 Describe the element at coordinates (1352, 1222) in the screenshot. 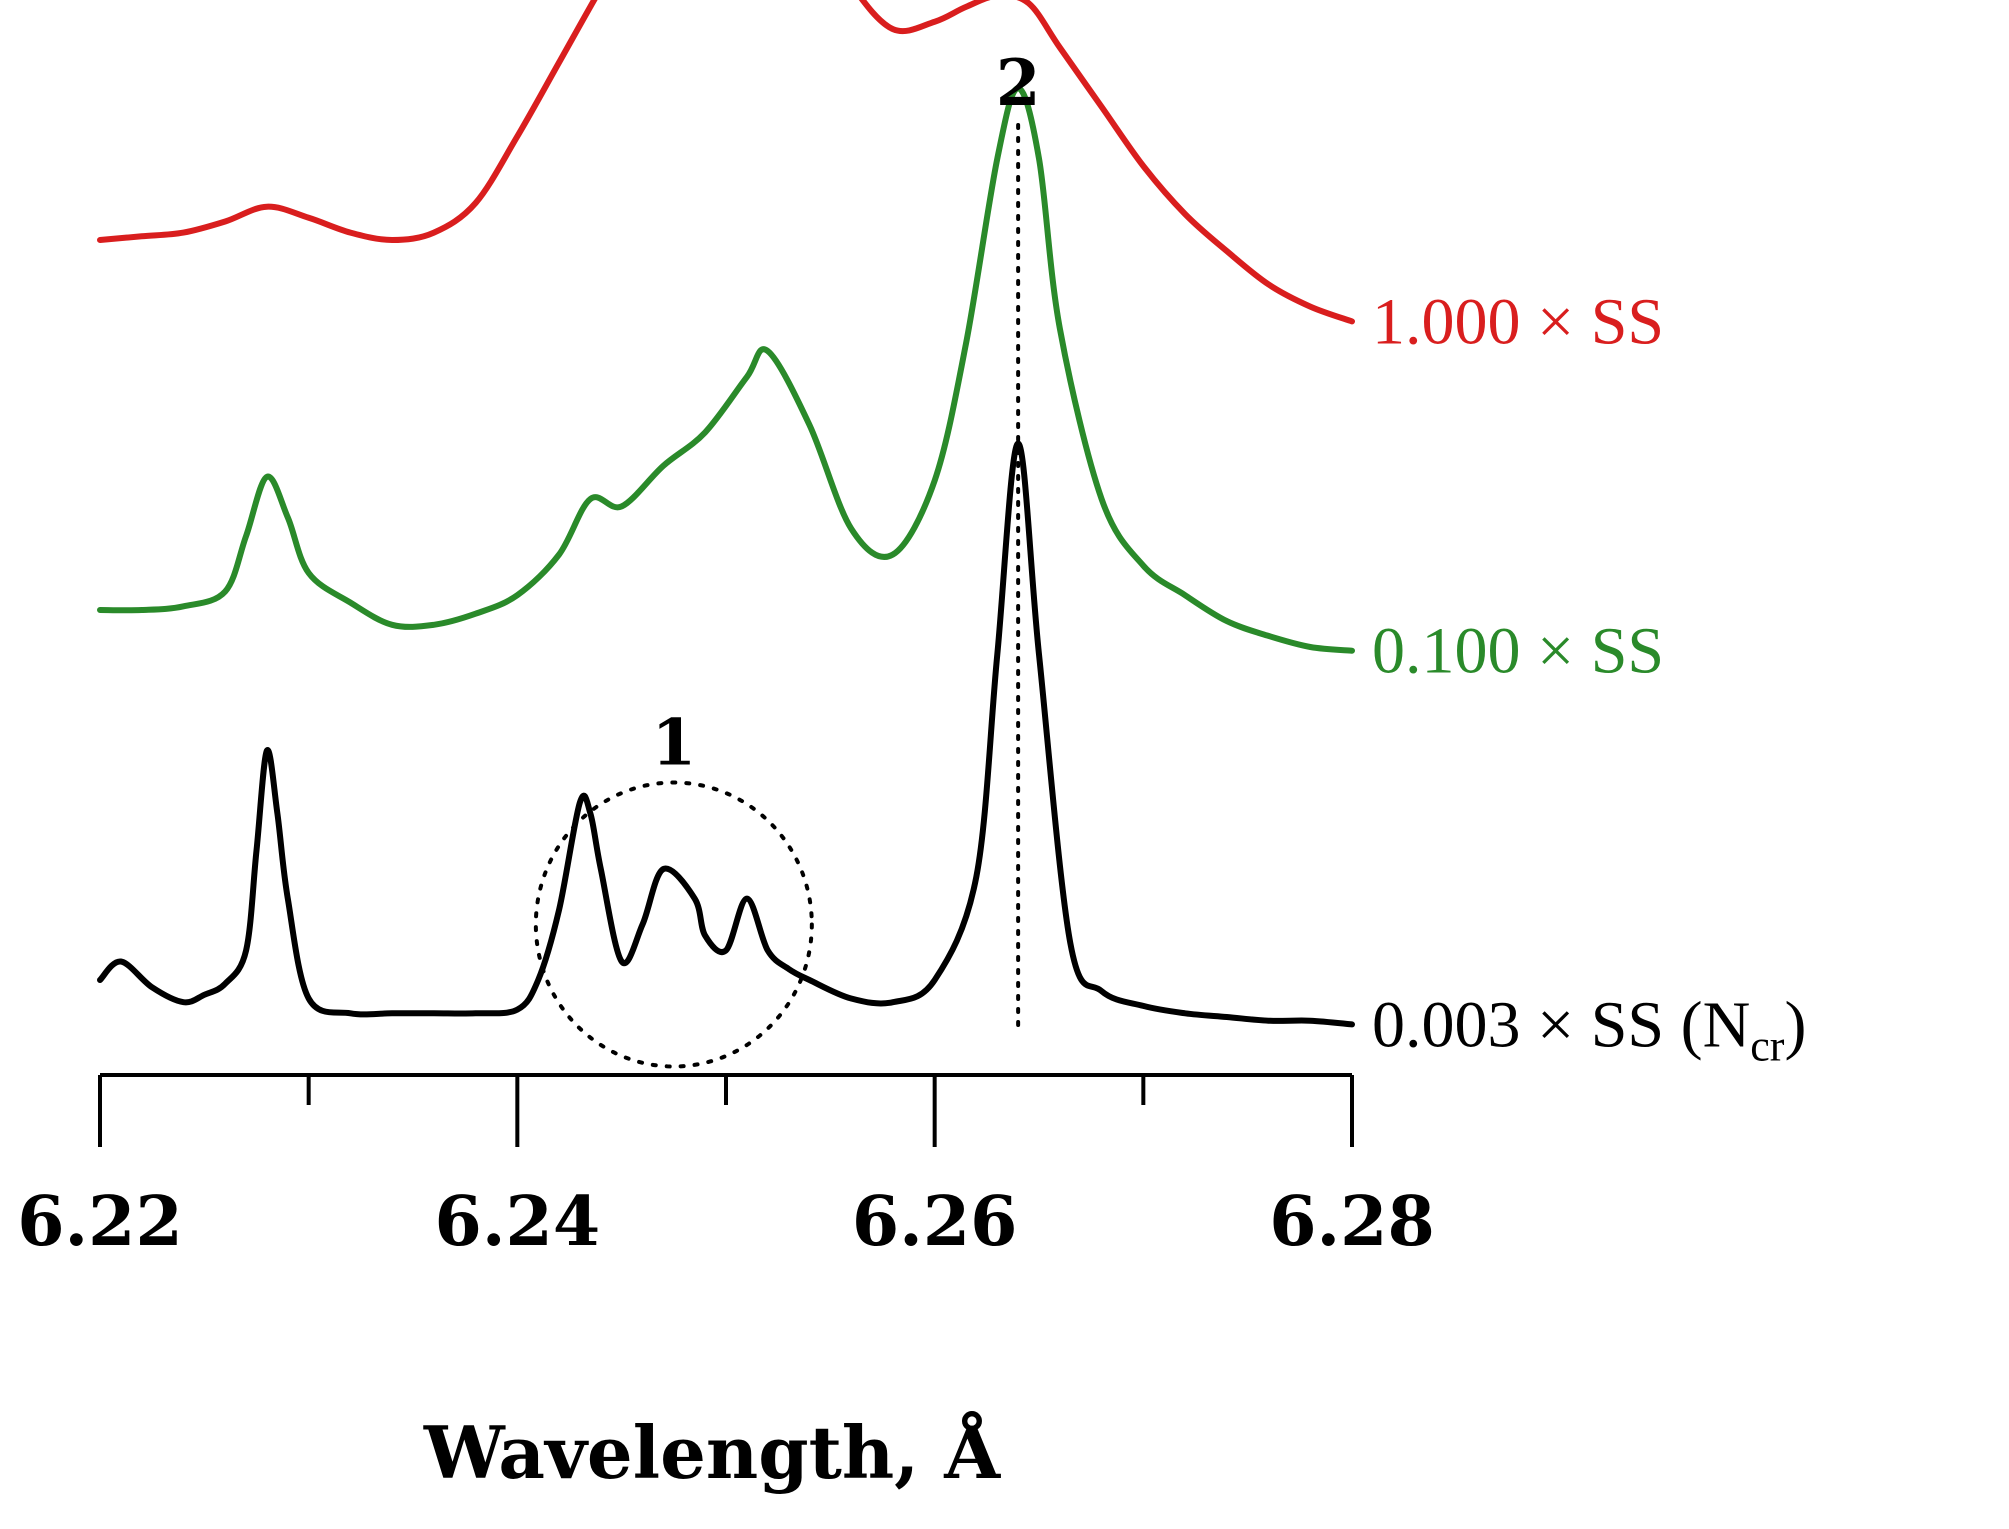

I see `x-tick-label: 6.28` at that location.